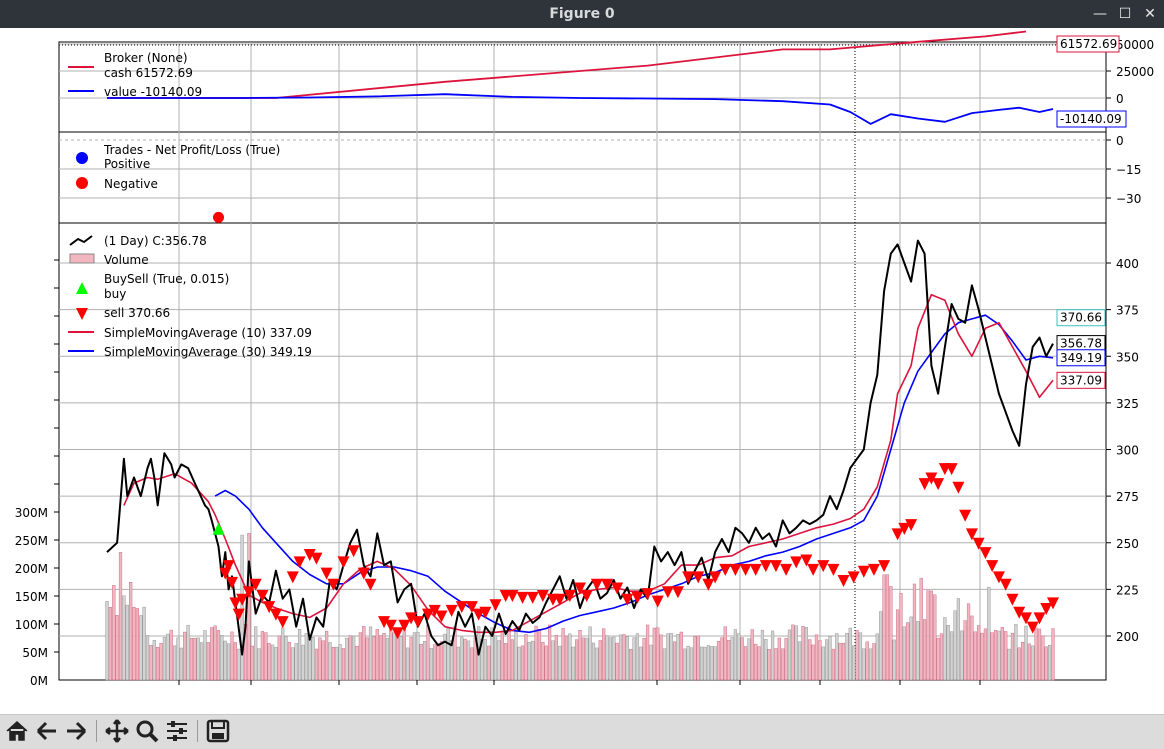 This screenshot has height=749, width=1164. What do you see at coordinates (1081, 344) in the screenshot?
I see `close-last-label: 356.78` at bounding box center [1081, 344].